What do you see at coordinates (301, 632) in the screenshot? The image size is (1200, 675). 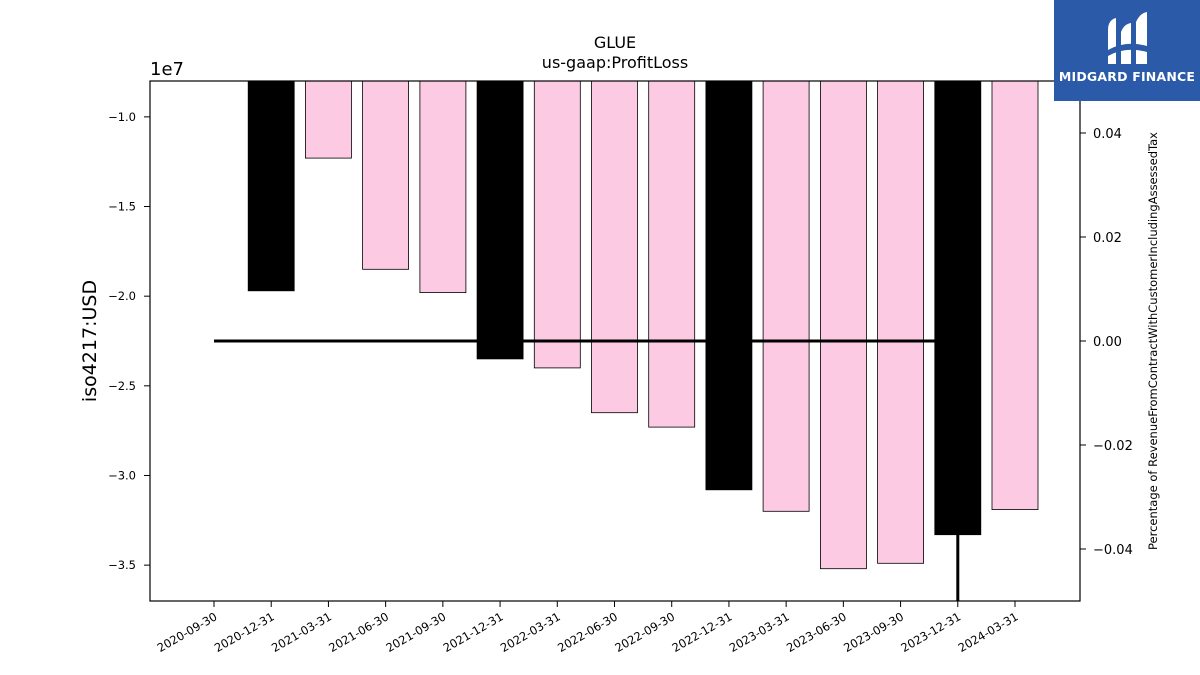 I see `x-tick-label: 2021-03-31` at bounding box center [301, 632].